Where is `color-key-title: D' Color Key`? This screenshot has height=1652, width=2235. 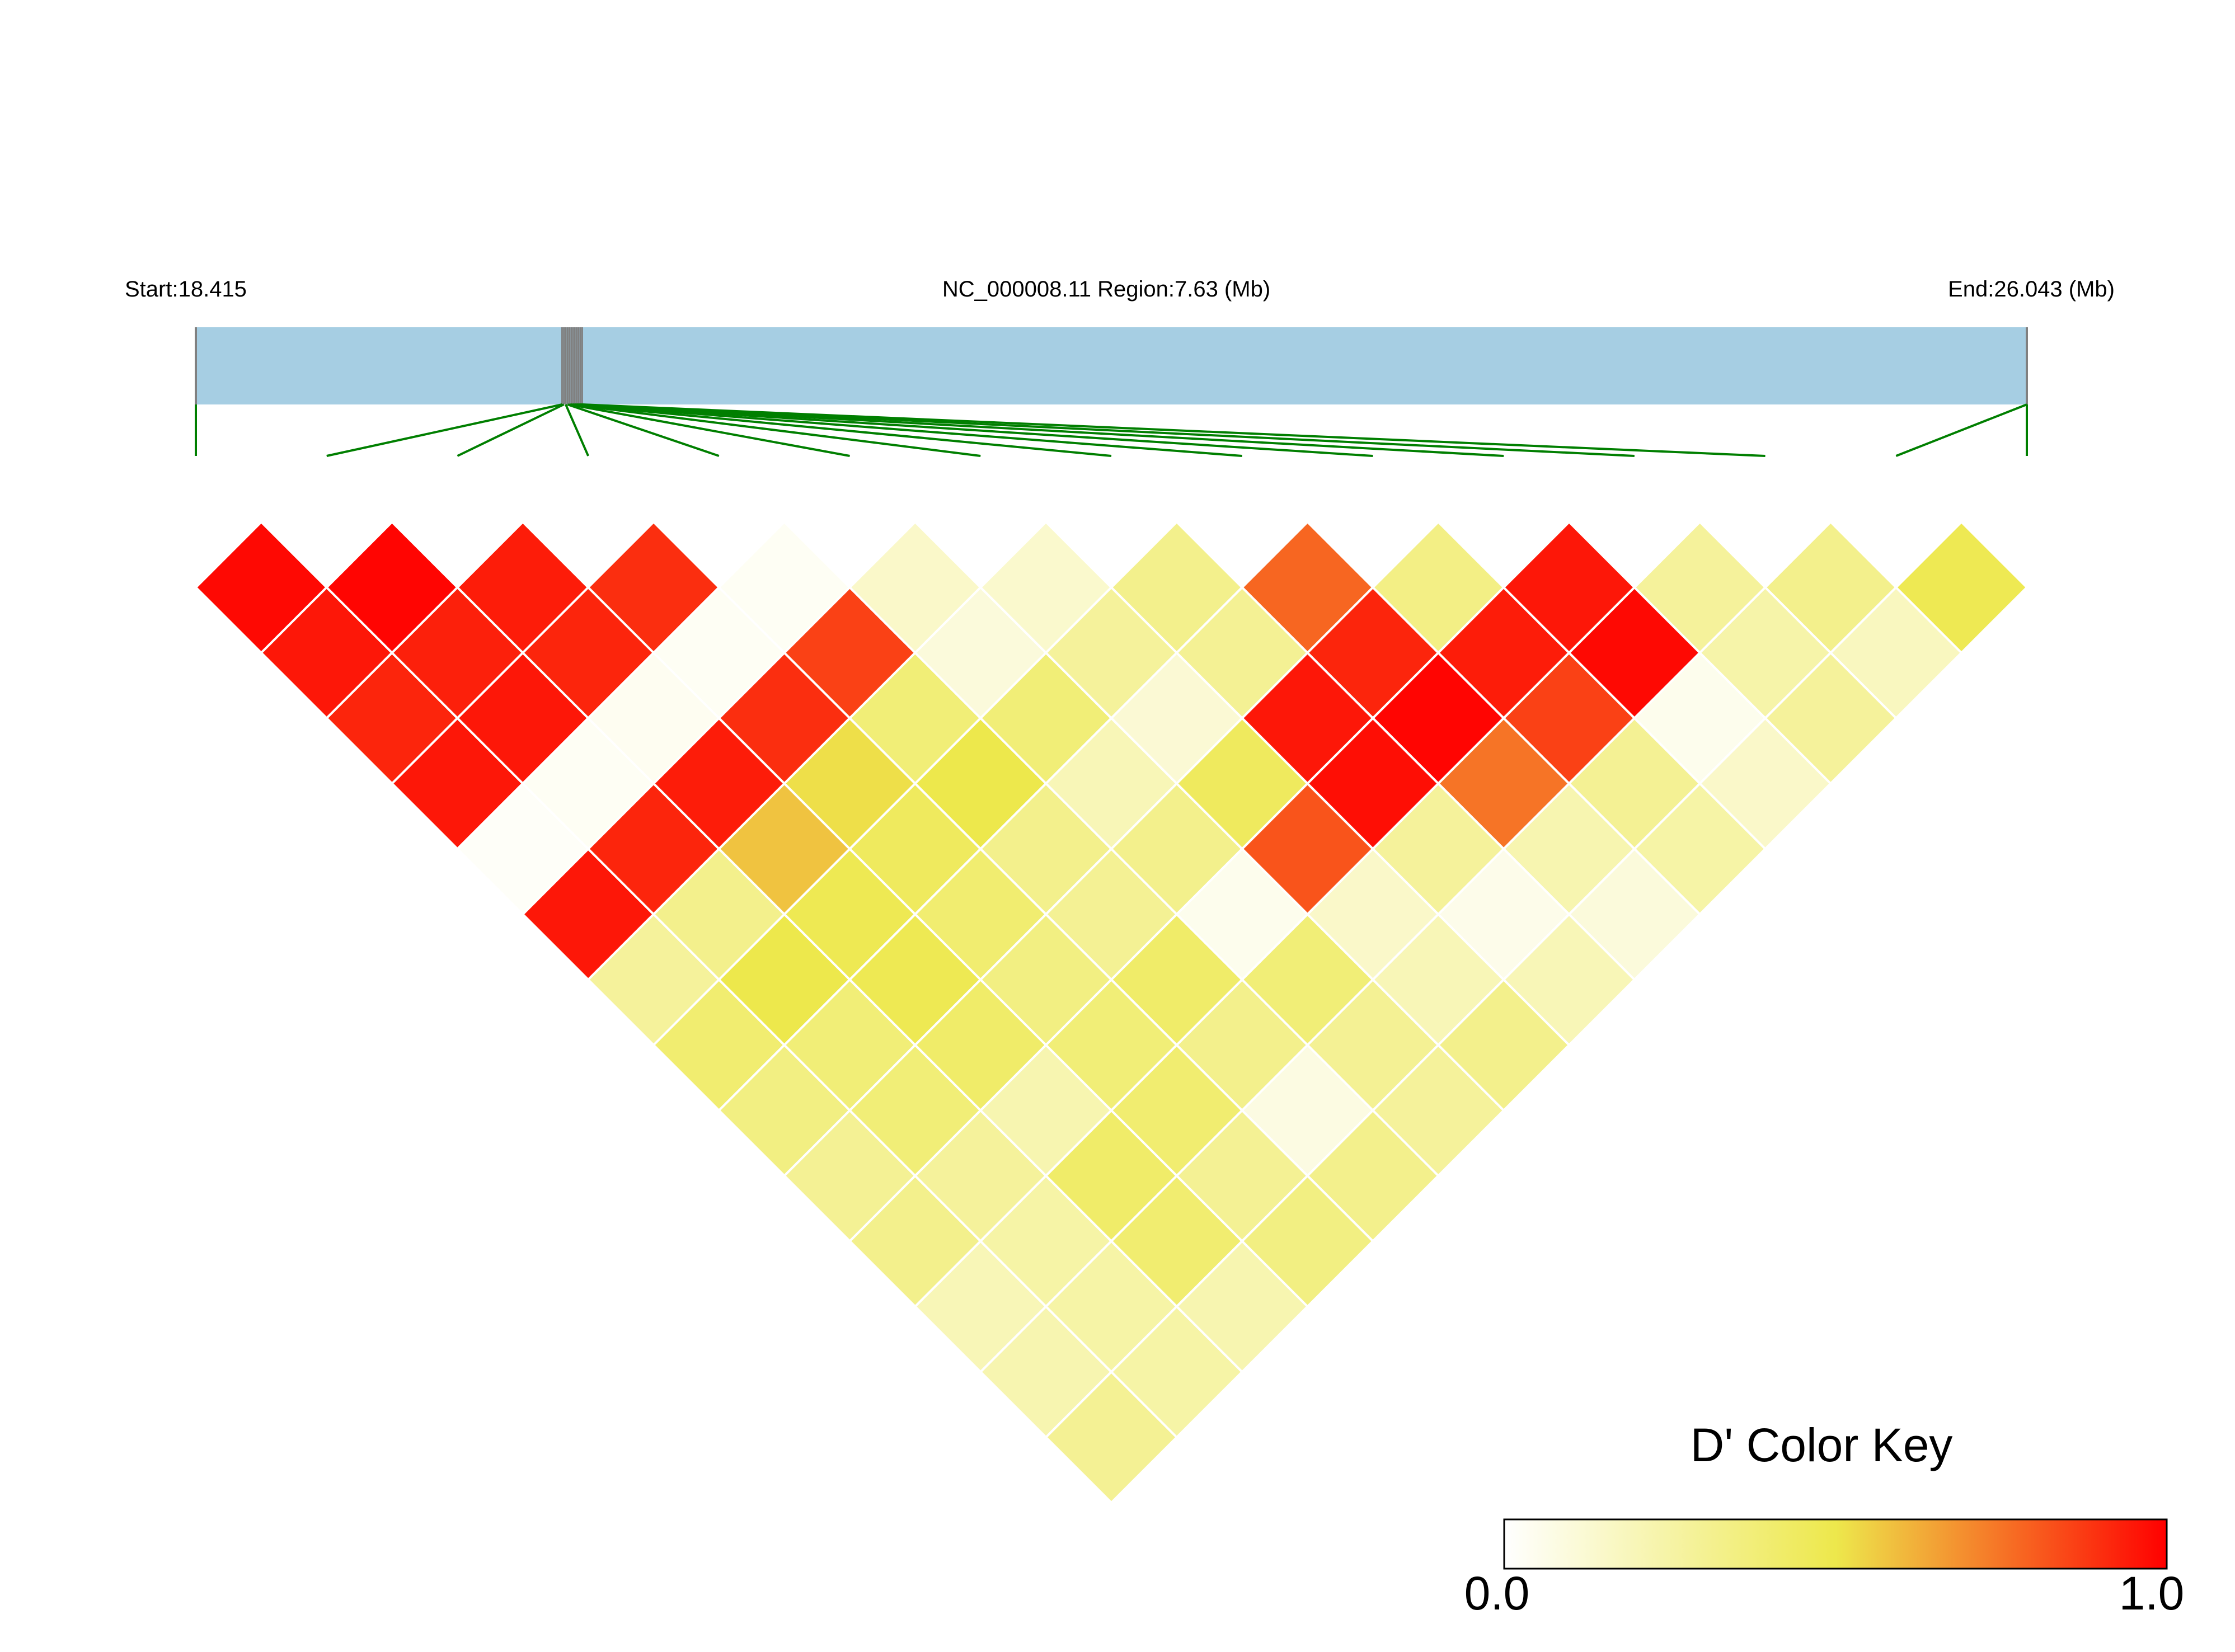
color-key-title: D' Color Key is located at coordinates (1822, 1445).